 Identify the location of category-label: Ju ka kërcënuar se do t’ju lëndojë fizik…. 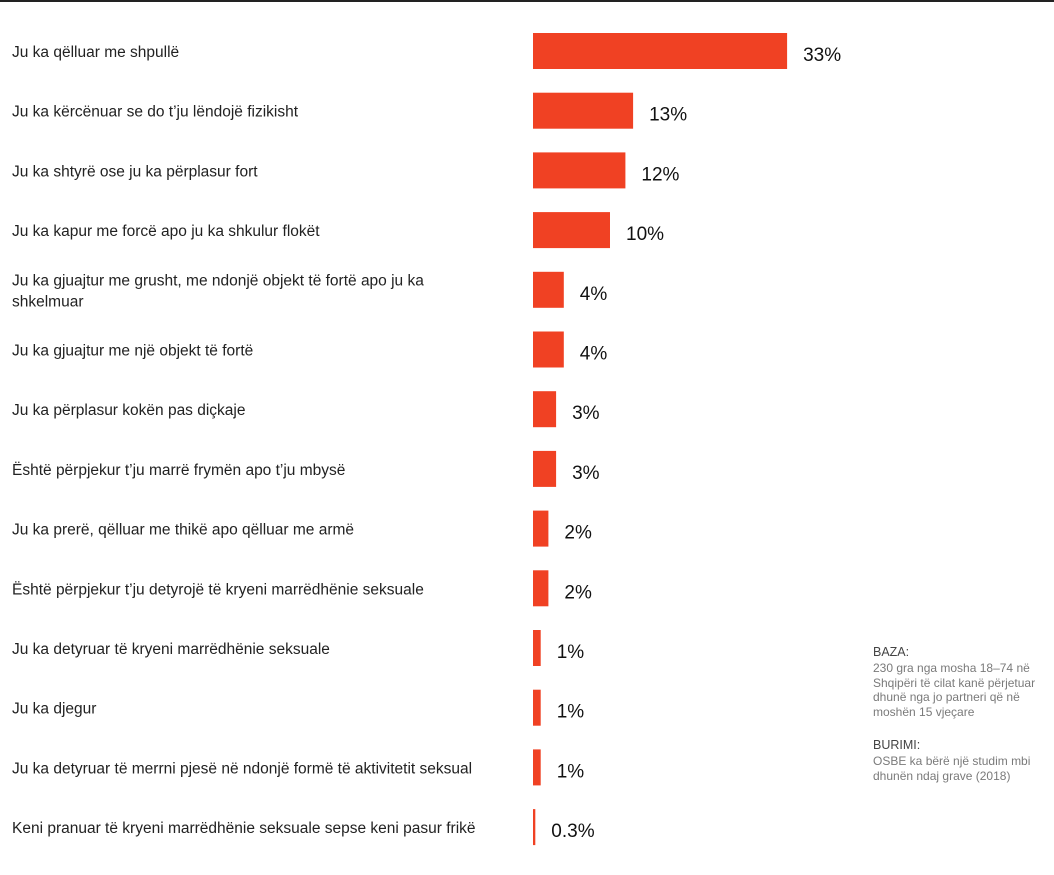
(155, 112).